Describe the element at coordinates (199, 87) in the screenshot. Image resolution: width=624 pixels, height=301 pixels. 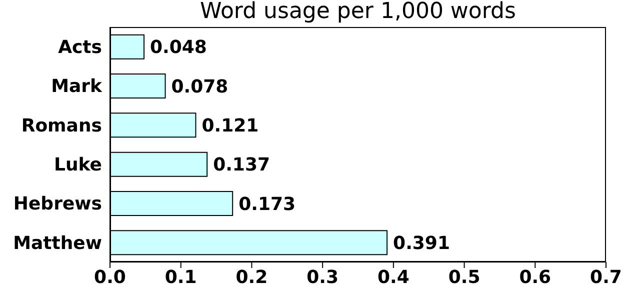
I see `data-label: 0.078` at that location.